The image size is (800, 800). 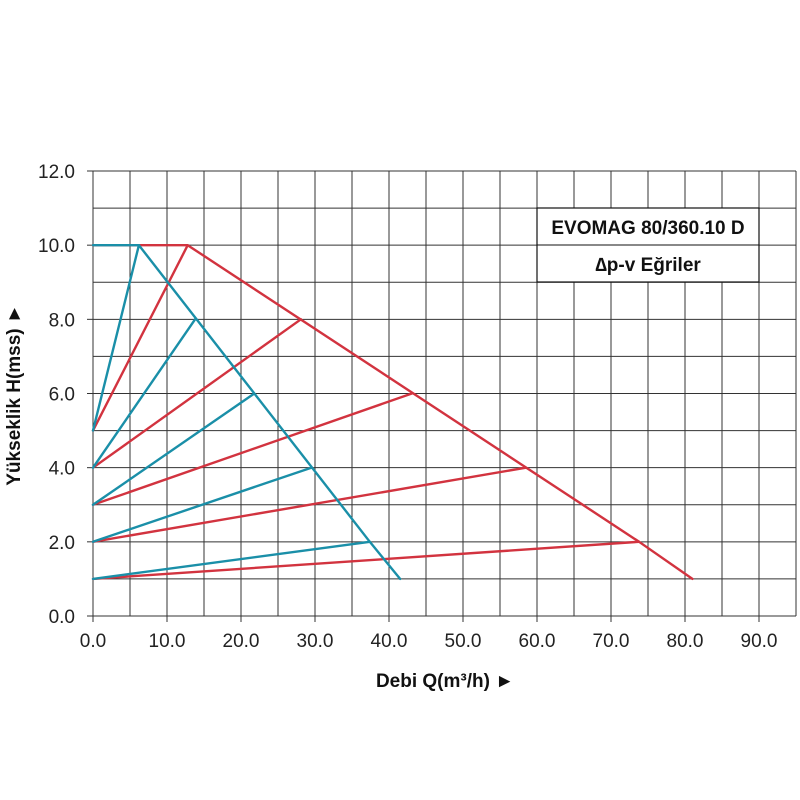 What do you see at coordinates (315, 641) in the screenshot?
I see `x-tick-label: 30.0` at bounding box center [315, 641].